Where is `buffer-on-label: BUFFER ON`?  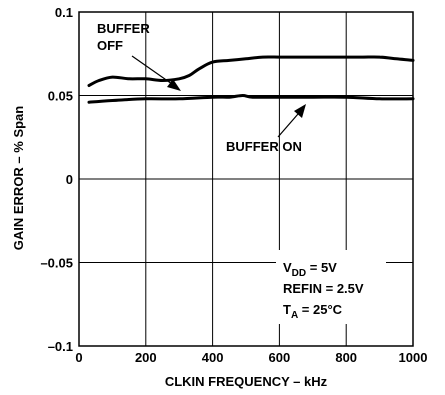
buffer-on-label: BUFFER ON is located at coordinates (264, 146).